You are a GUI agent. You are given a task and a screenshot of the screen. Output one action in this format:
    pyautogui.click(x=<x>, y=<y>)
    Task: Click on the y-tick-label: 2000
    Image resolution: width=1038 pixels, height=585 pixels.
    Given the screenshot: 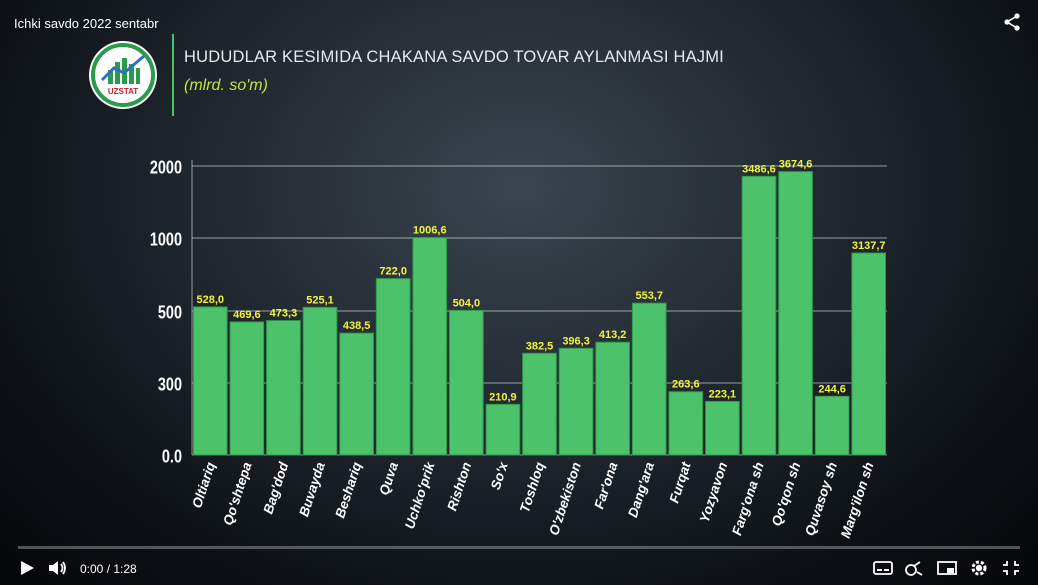 What is the action you would take?
    pyautogui.click(x=166, y=167)
    